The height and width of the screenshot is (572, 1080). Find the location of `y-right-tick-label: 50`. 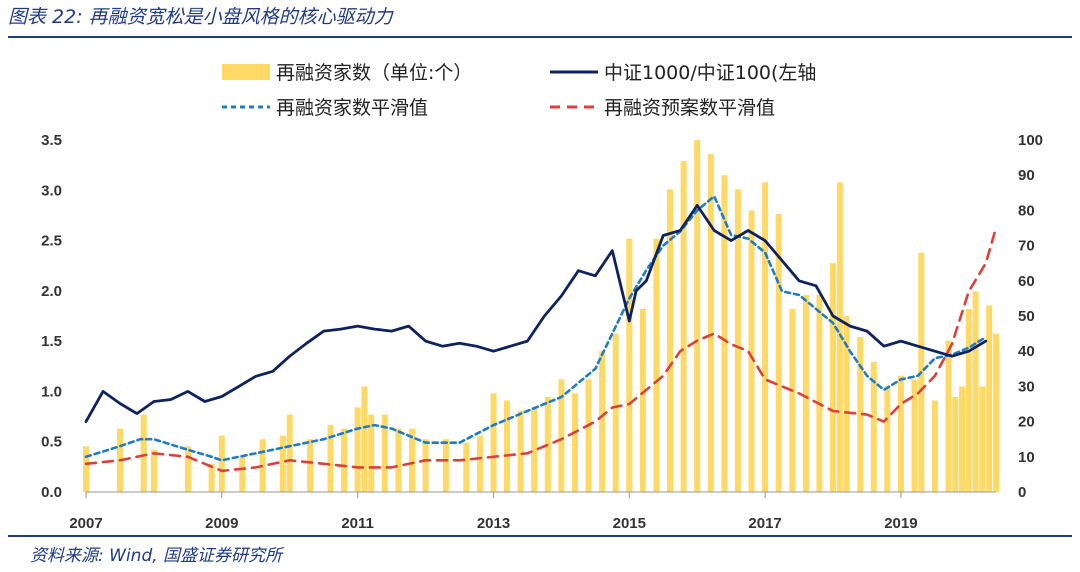

y-right-tick-label: 50 is located at coordinates (1026, 316).